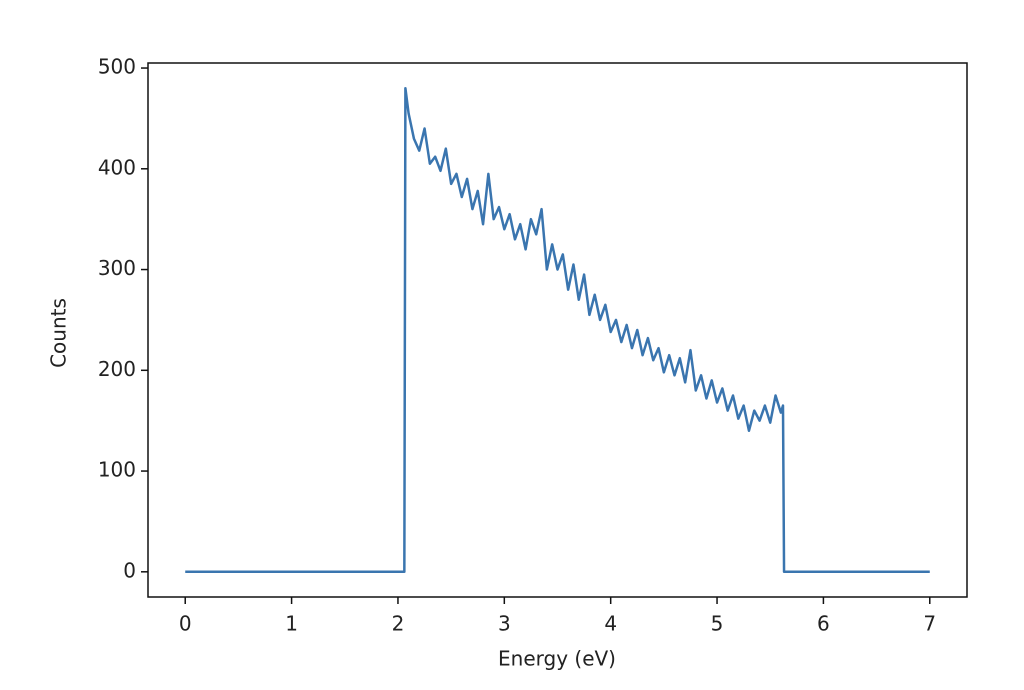 This screenshot has height=690, width=1024. Describe the element at coordinates (504, 624) in the screenshot. I see `x-tick-label: 3` at that location.